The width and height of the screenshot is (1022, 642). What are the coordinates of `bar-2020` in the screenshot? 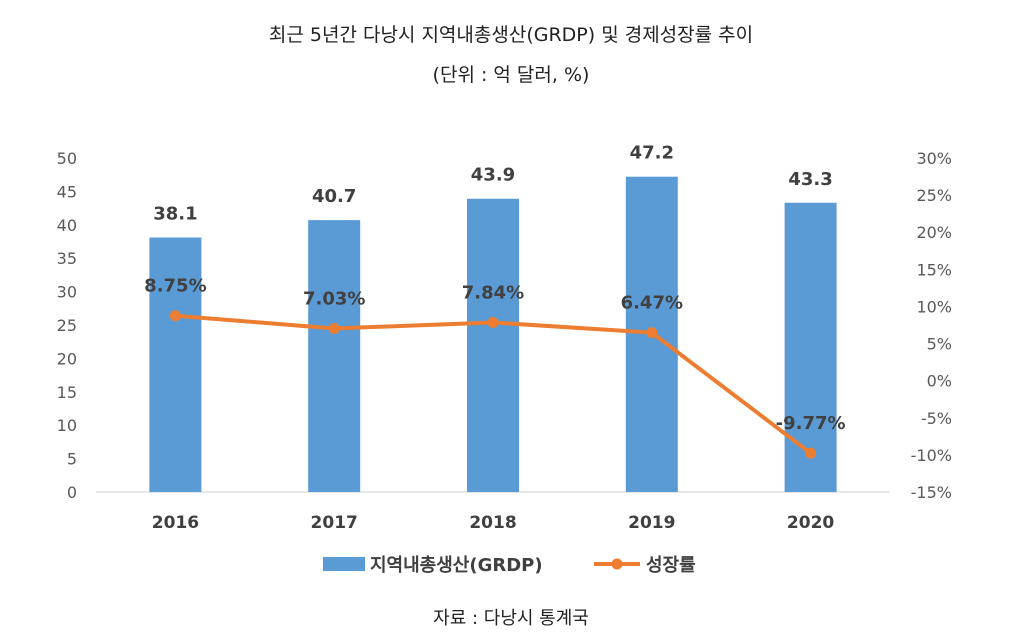 It's located at (810, 347).